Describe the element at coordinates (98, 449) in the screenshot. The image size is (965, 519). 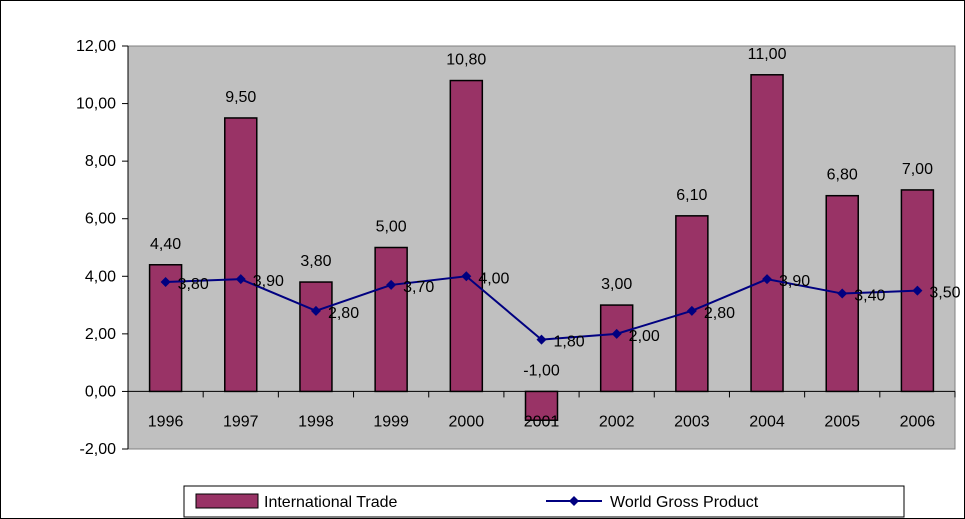
I see `y-tick-label: -2,00` at that location.